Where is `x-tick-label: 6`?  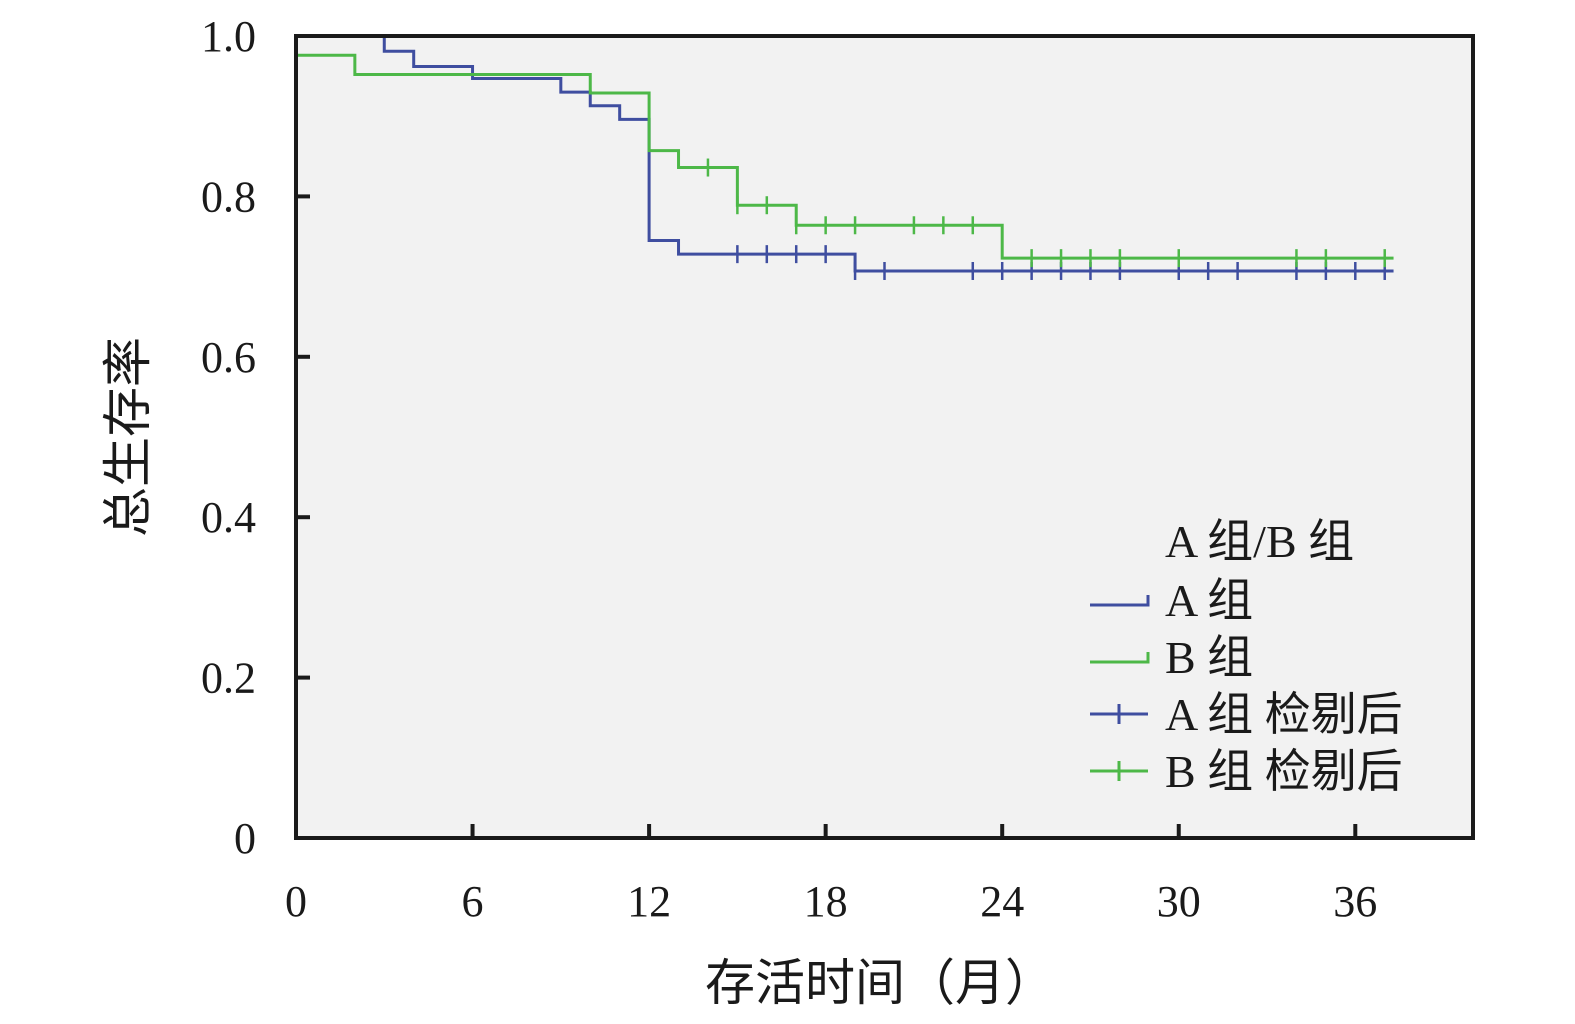
x-tick-label: 6 is located at coordinates (473, 901).